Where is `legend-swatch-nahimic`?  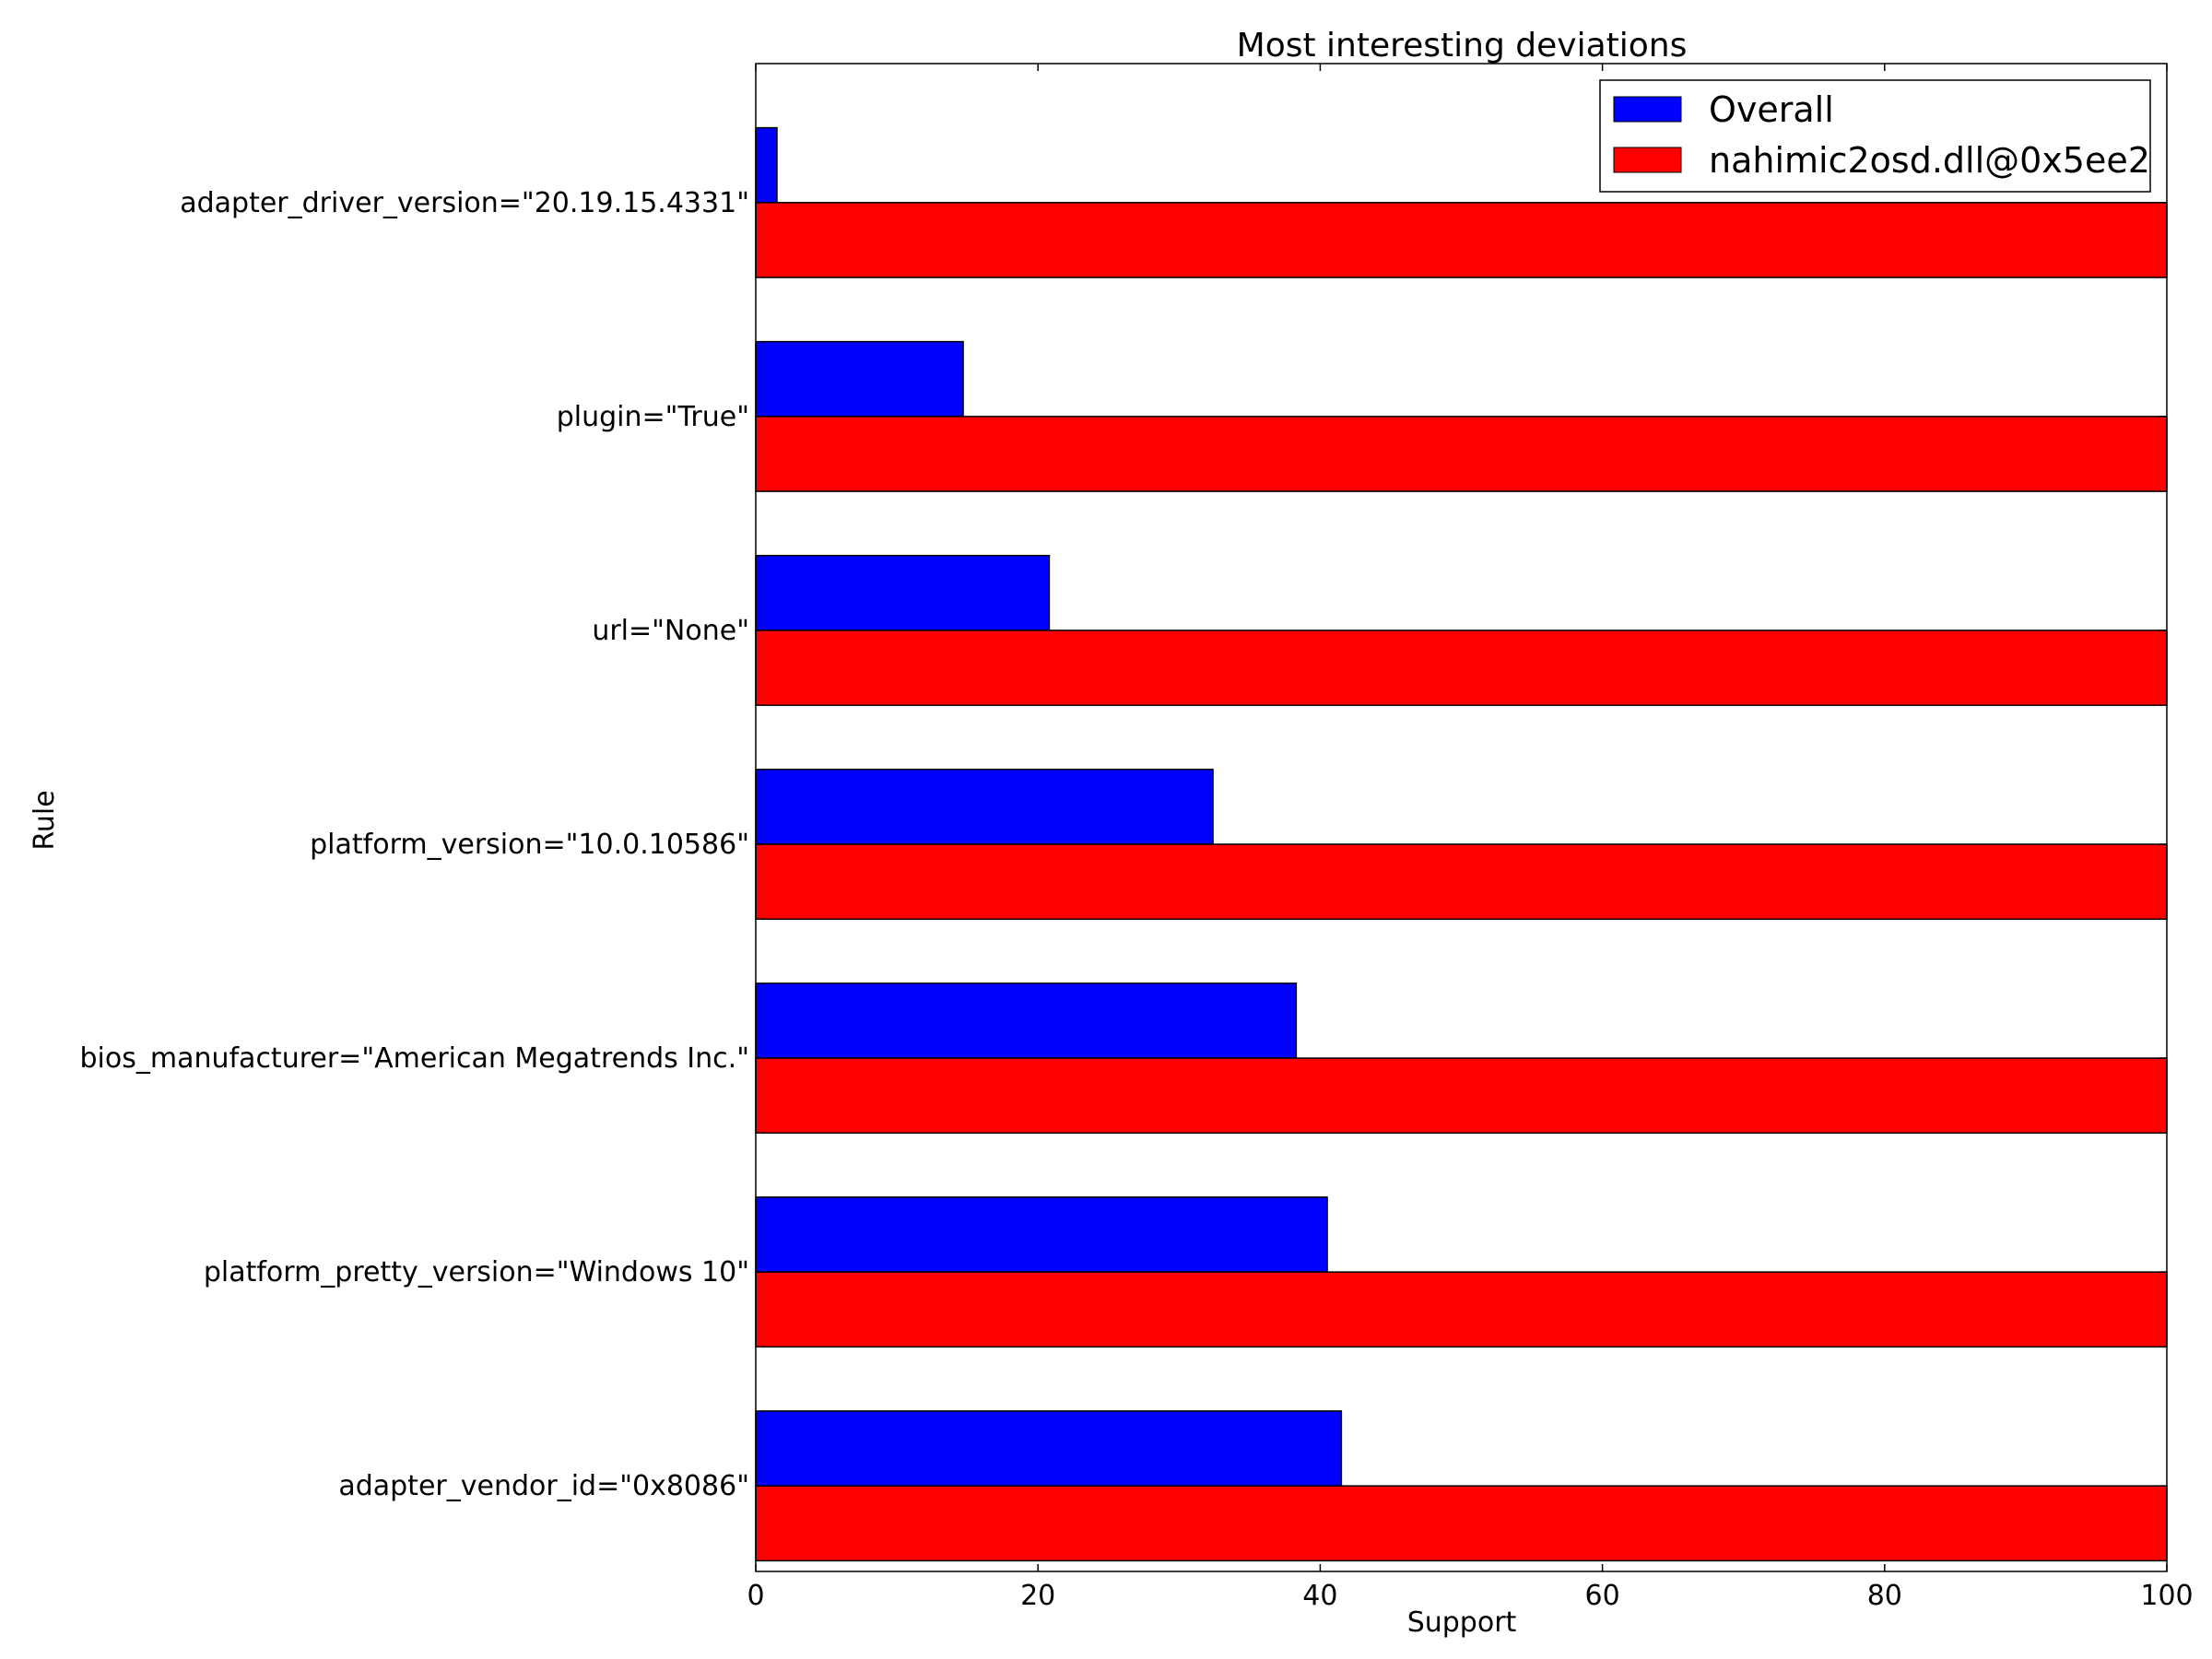
legend-swatch-nahimic is located at coordinates (1647, 160).